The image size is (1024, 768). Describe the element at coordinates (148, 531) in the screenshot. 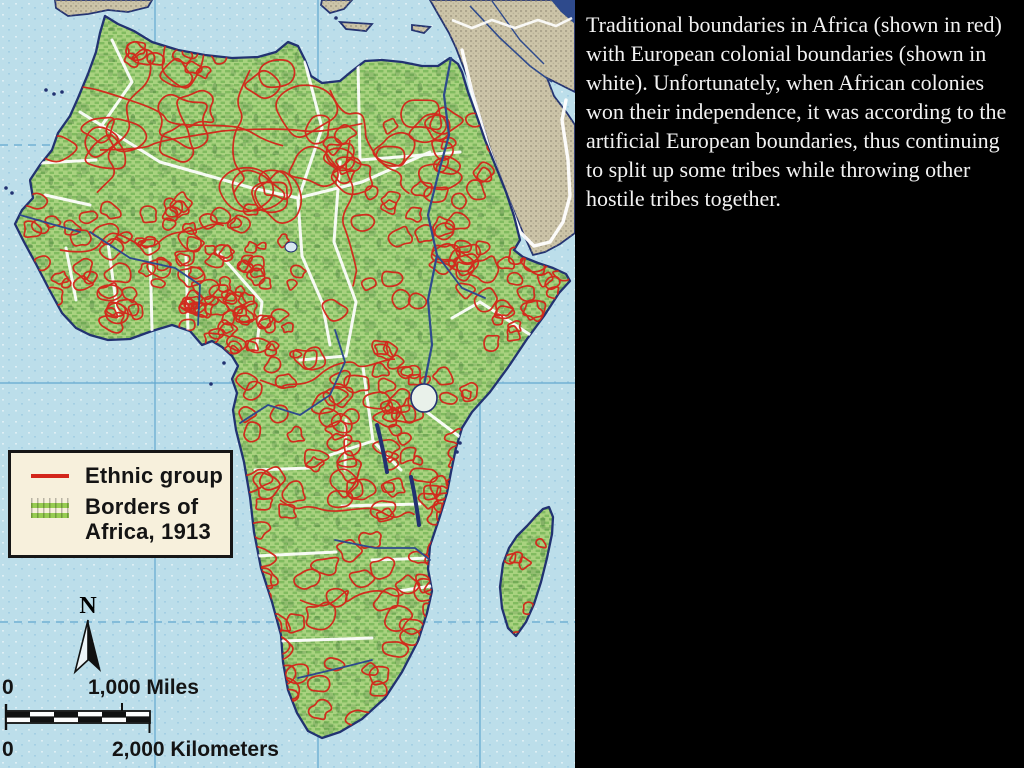

I see `legend-label-borders-line2: Africa, 1913` at that location.